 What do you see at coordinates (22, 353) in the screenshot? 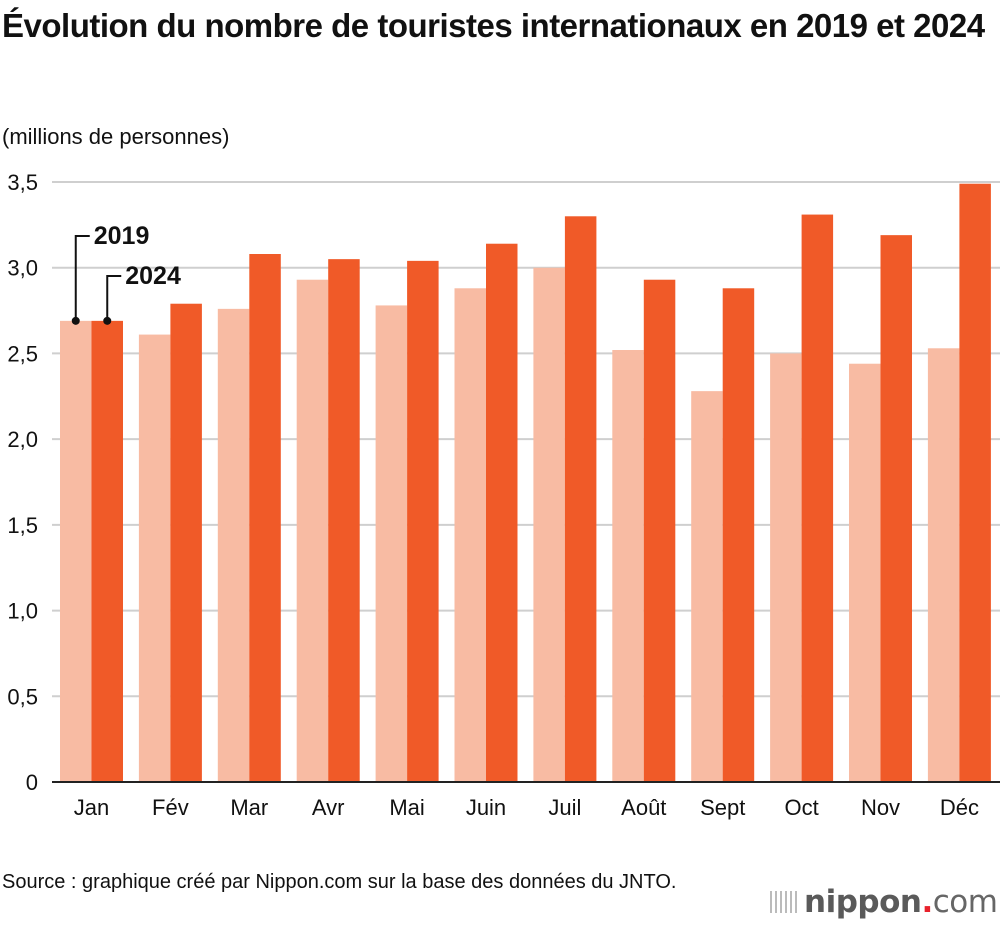
I see `y-tick-label: 2,5` at bounding box center [22, 353].